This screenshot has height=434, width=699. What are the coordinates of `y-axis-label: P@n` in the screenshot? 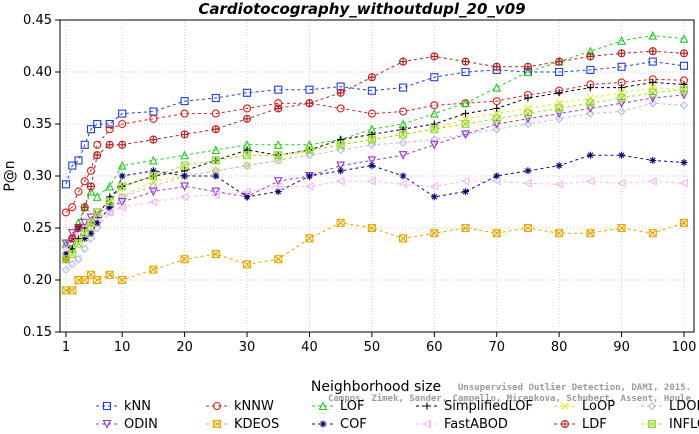 It's located at (10, 175).